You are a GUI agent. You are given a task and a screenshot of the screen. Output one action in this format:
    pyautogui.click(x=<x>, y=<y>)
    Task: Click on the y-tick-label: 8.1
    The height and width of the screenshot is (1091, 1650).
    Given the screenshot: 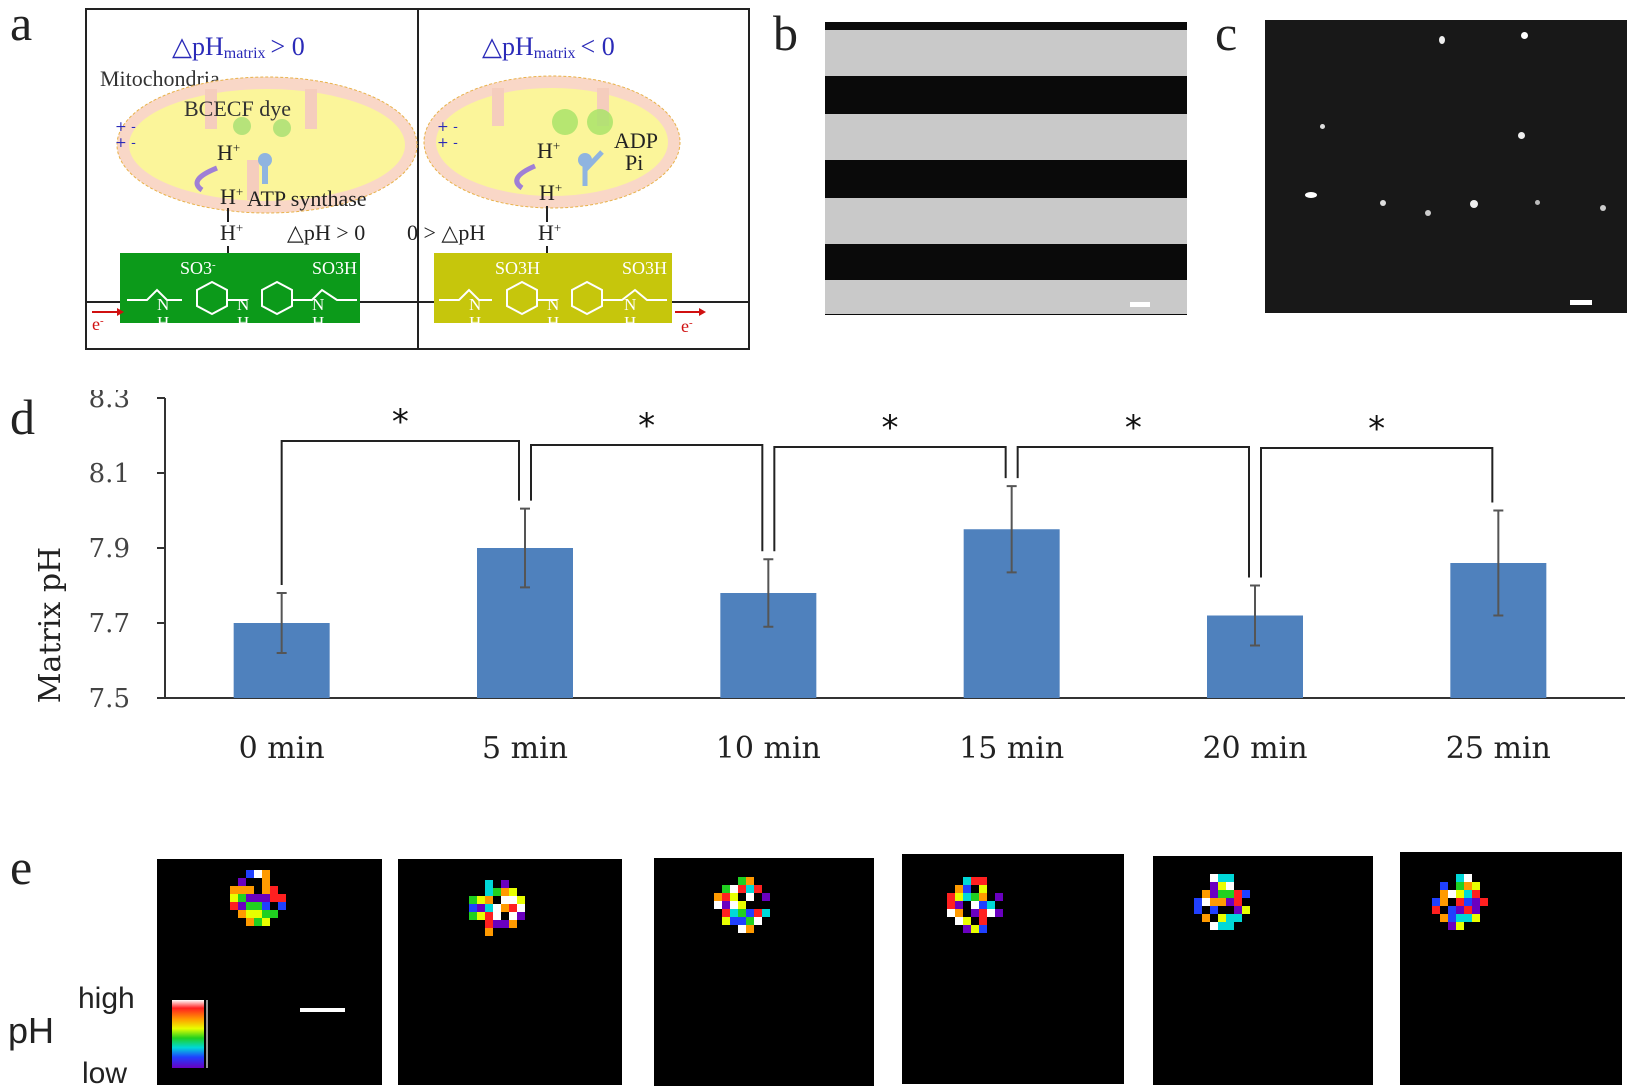 What is the action you would take?
    pyautogui.click(x=109, y=474)
    